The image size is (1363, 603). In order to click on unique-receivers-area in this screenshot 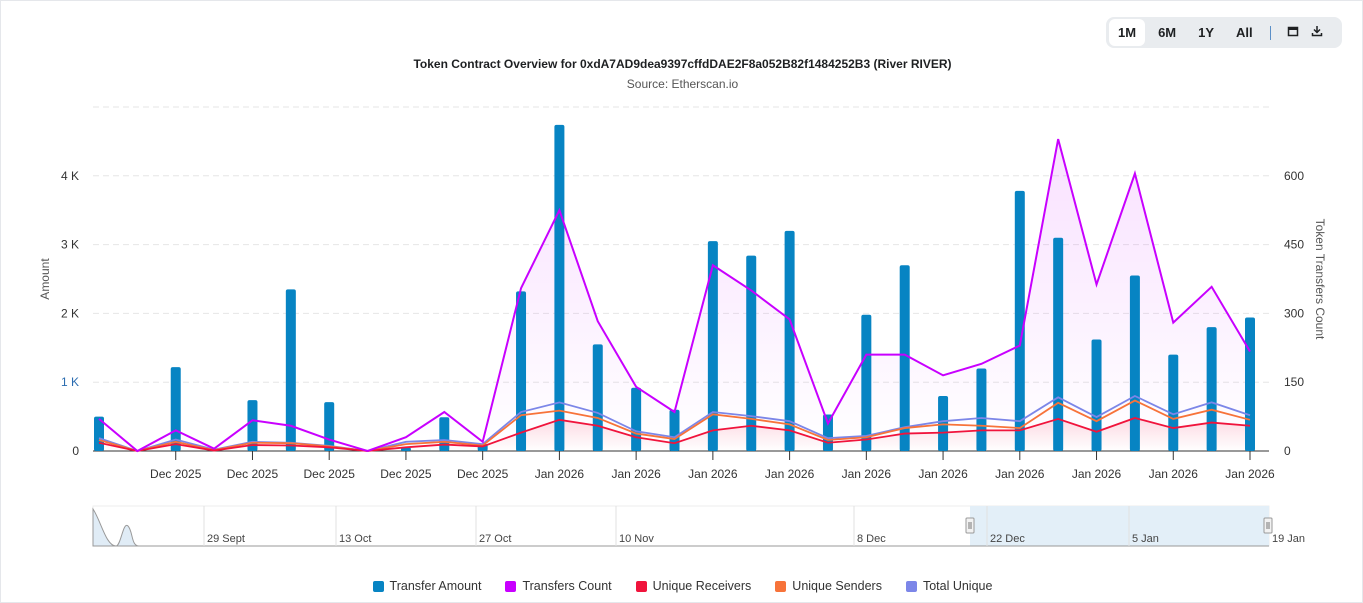, I will do `click(674, 434)`.